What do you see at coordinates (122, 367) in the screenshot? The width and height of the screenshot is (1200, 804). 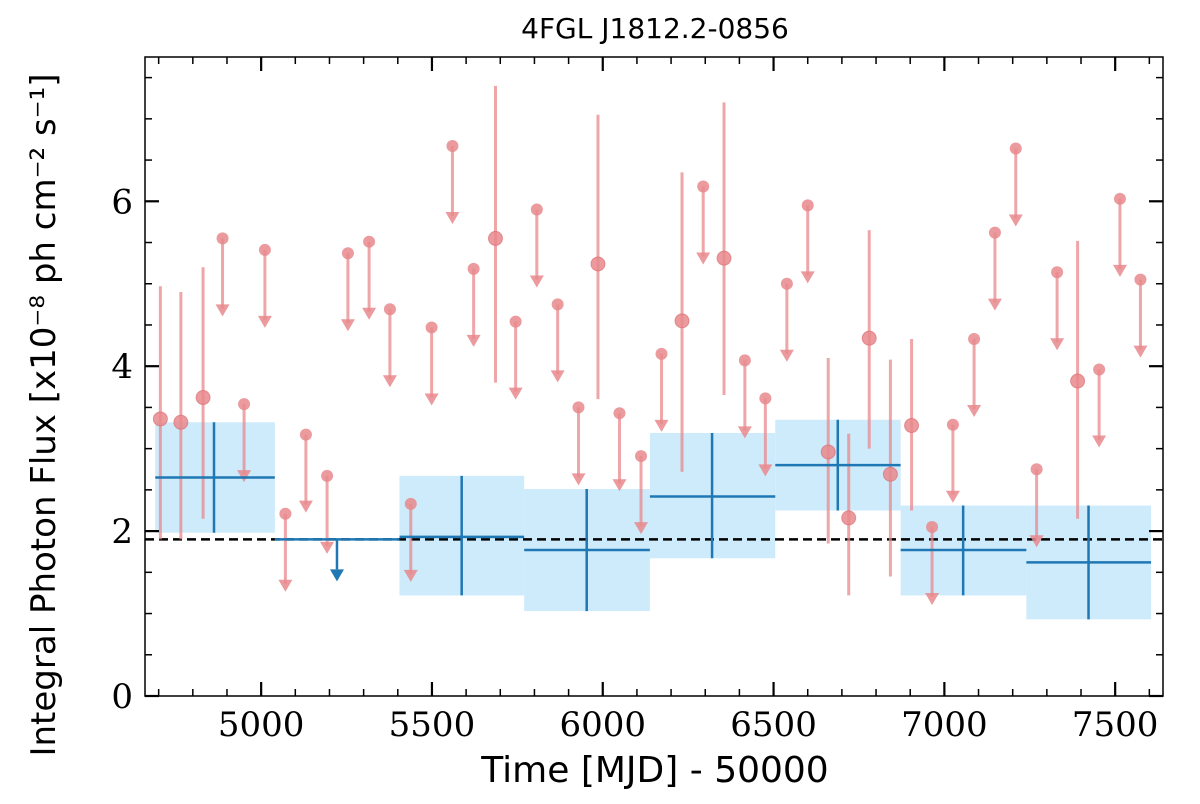 I see `y-tick-label: 4` at bounding box center [122, 367].